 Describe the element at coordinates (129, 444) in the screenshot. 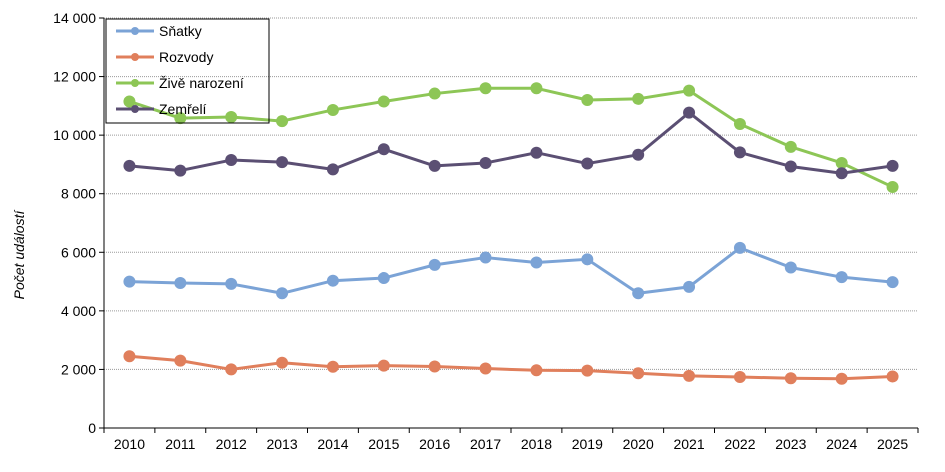

I see `x-tick-label: 2010` at that location.